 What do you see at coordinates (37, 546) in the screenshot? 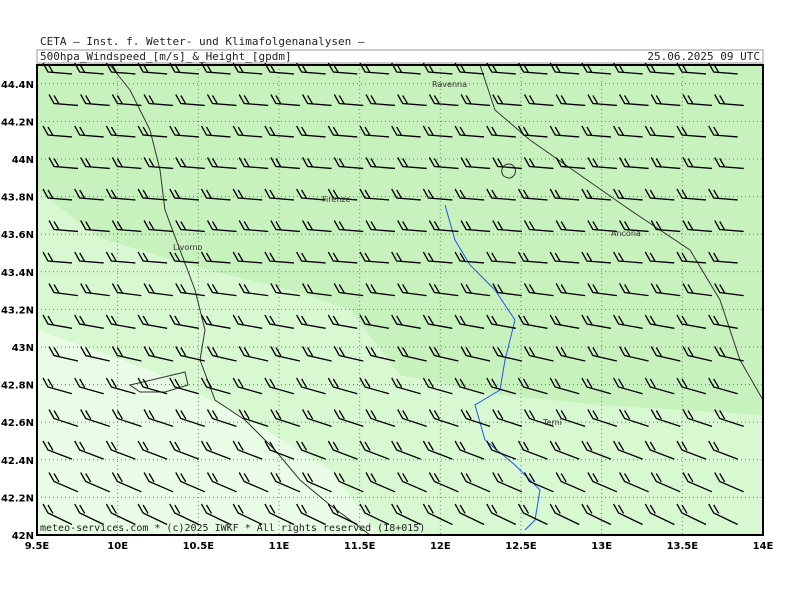
I see `lon-tick-label: 9.5E` at bounding box center [37, 546].